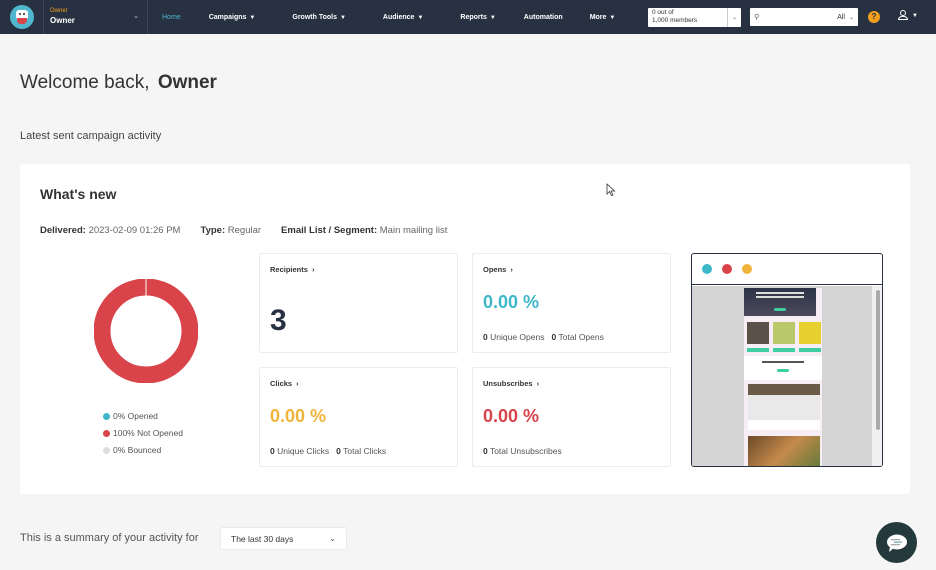 The width and height of the screenshot is (936, 570). What do you see at coordinates (187, 82) in the screenshot?
I see `user-name: Owner` at bounding box center [187, 82].